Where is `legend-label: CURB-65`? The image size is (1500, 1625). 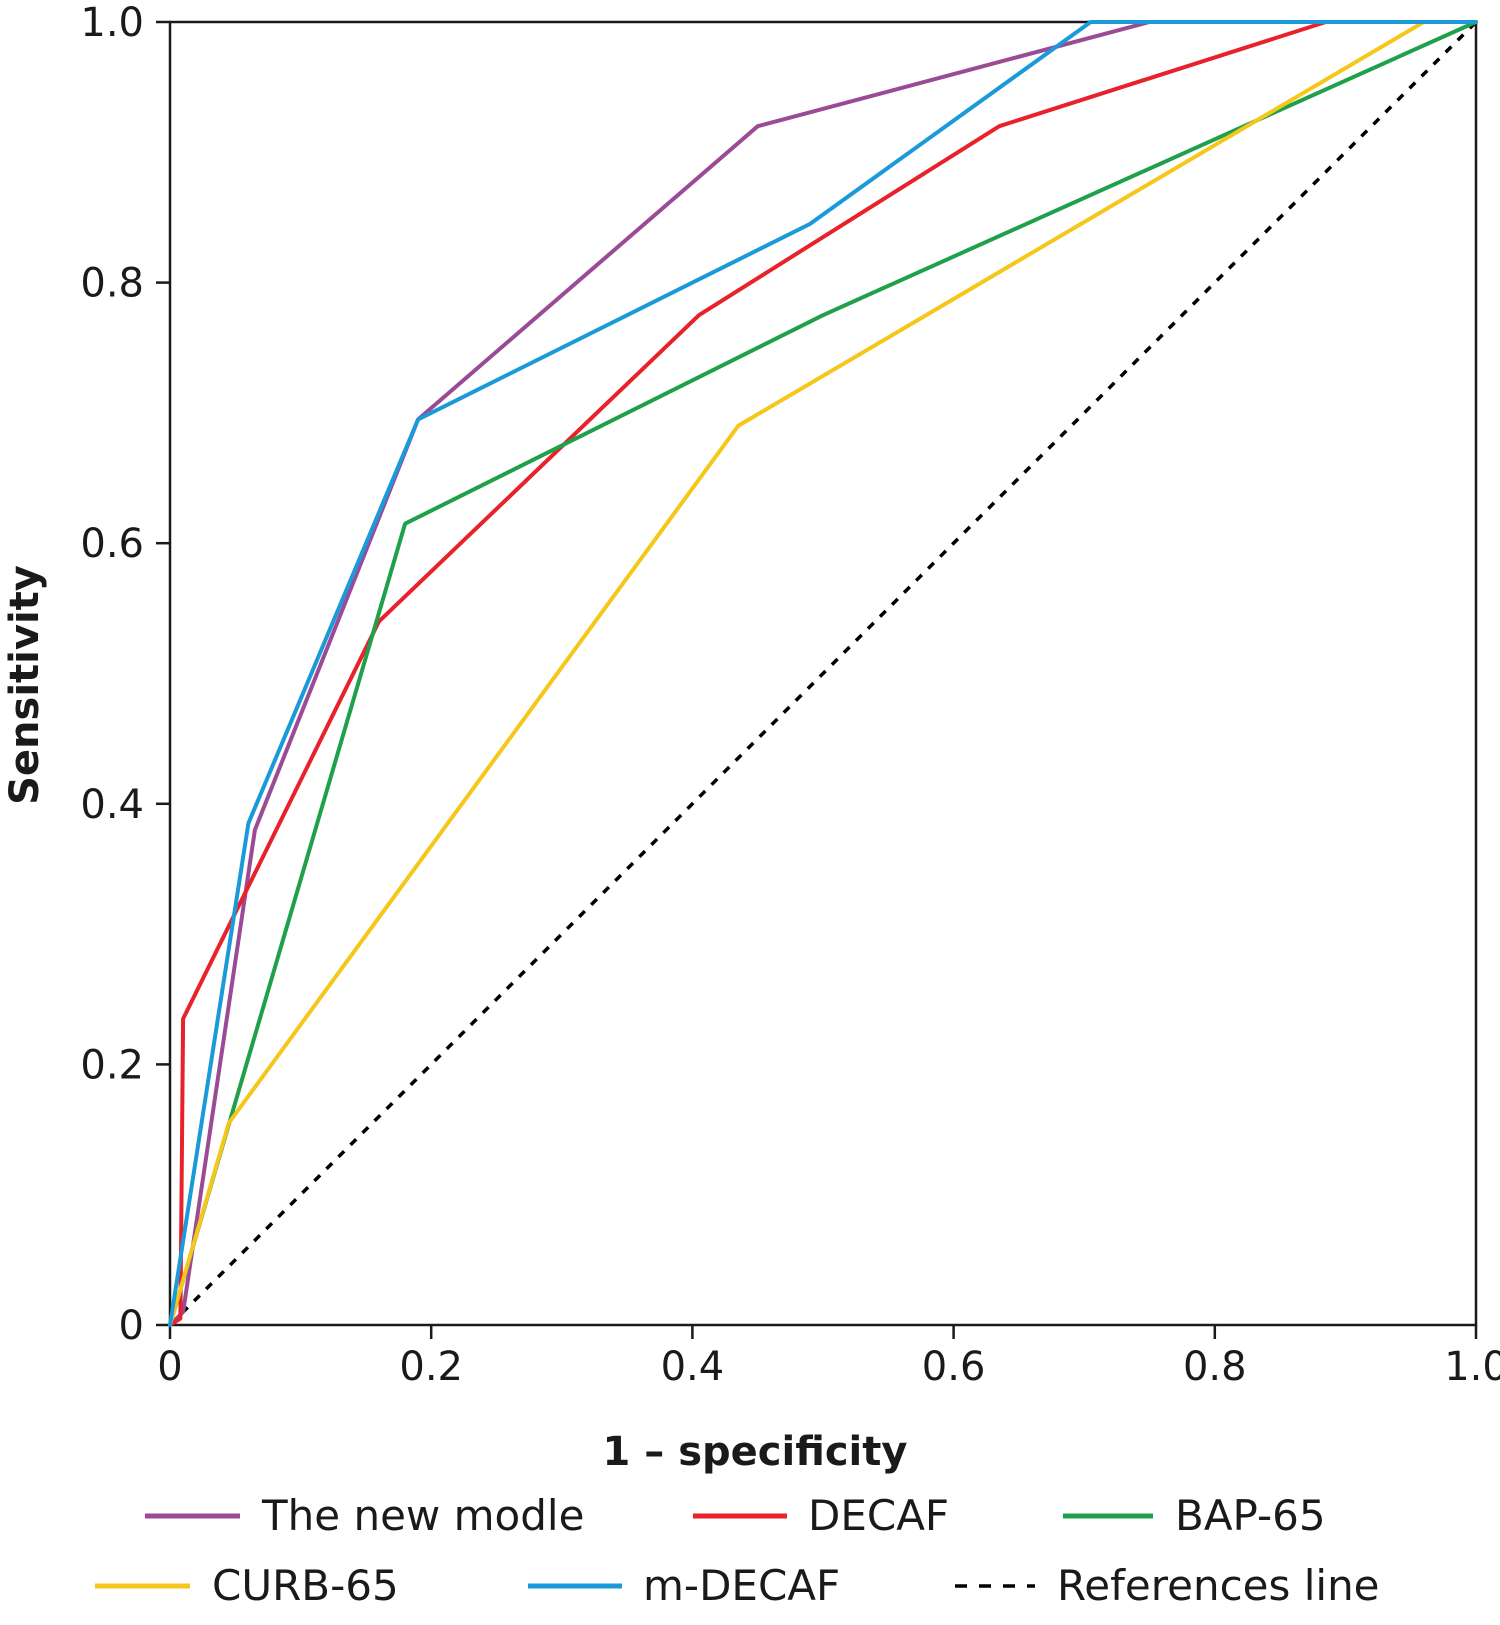 legend-label: CURB-65 is located at coordinates (305, 1585).